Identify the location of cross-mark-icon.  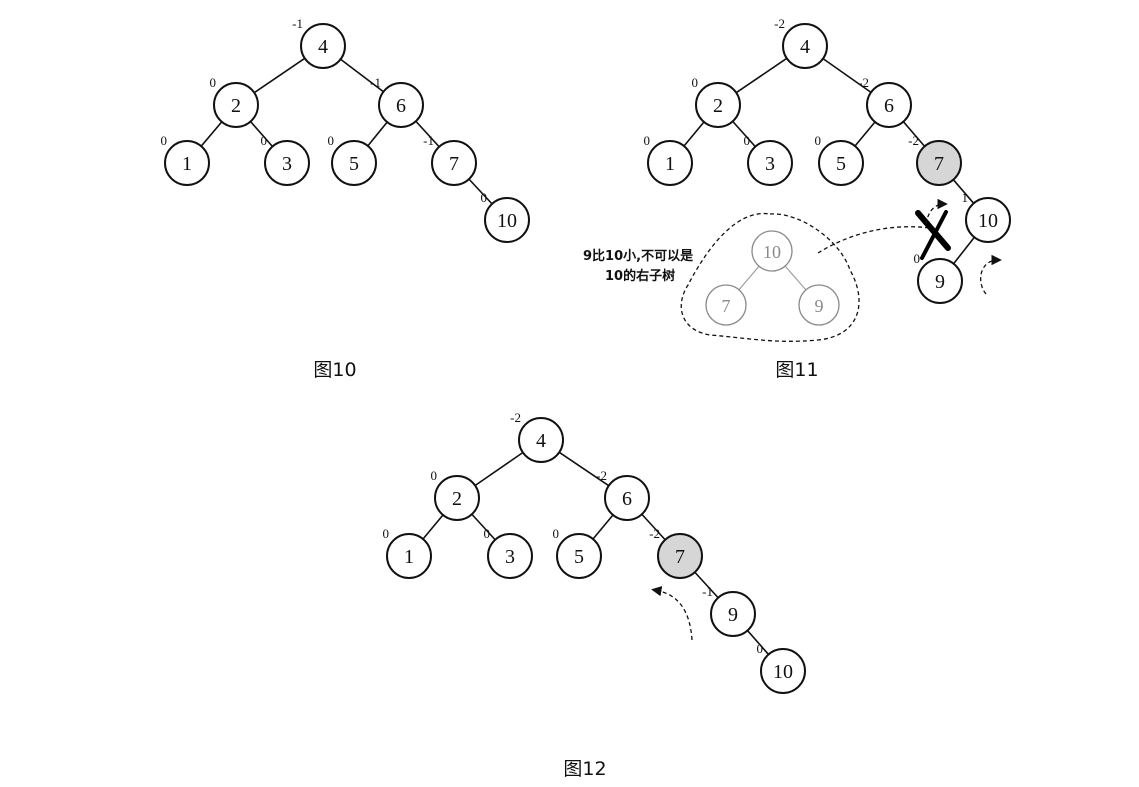
(933, 235).